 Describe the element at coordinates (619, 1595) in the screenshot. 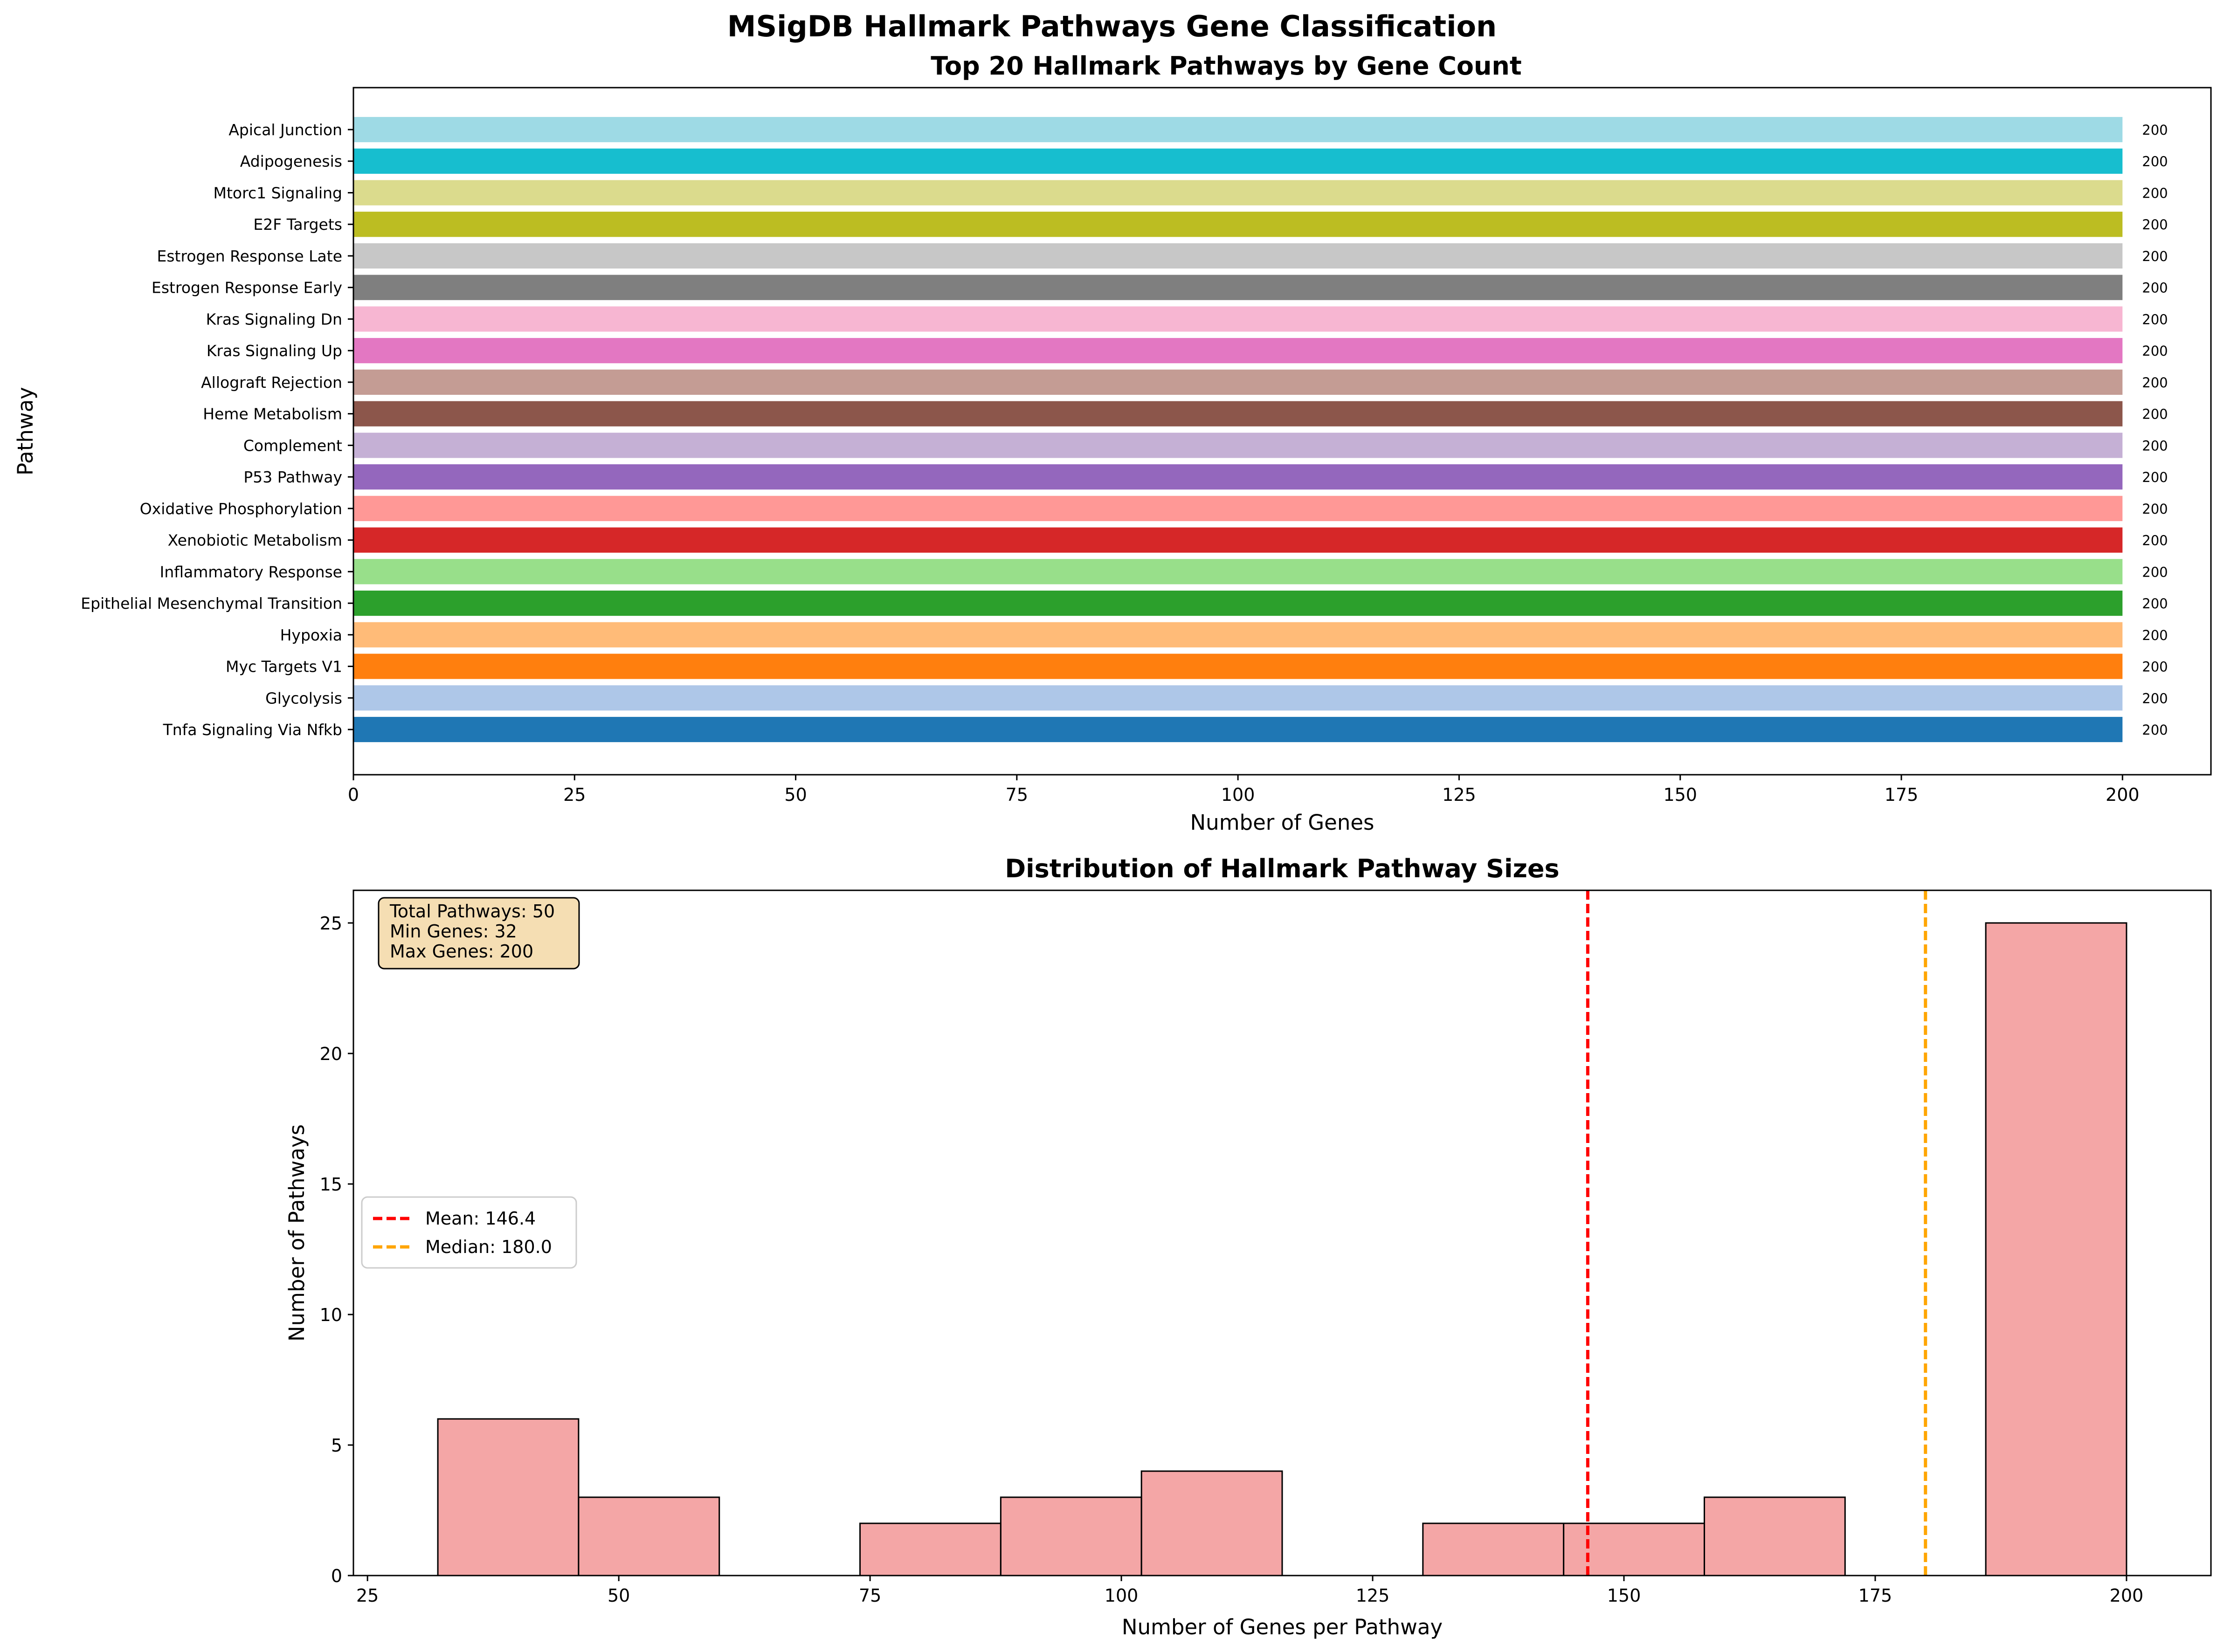

I see `x-tick-label: 50` at that location.